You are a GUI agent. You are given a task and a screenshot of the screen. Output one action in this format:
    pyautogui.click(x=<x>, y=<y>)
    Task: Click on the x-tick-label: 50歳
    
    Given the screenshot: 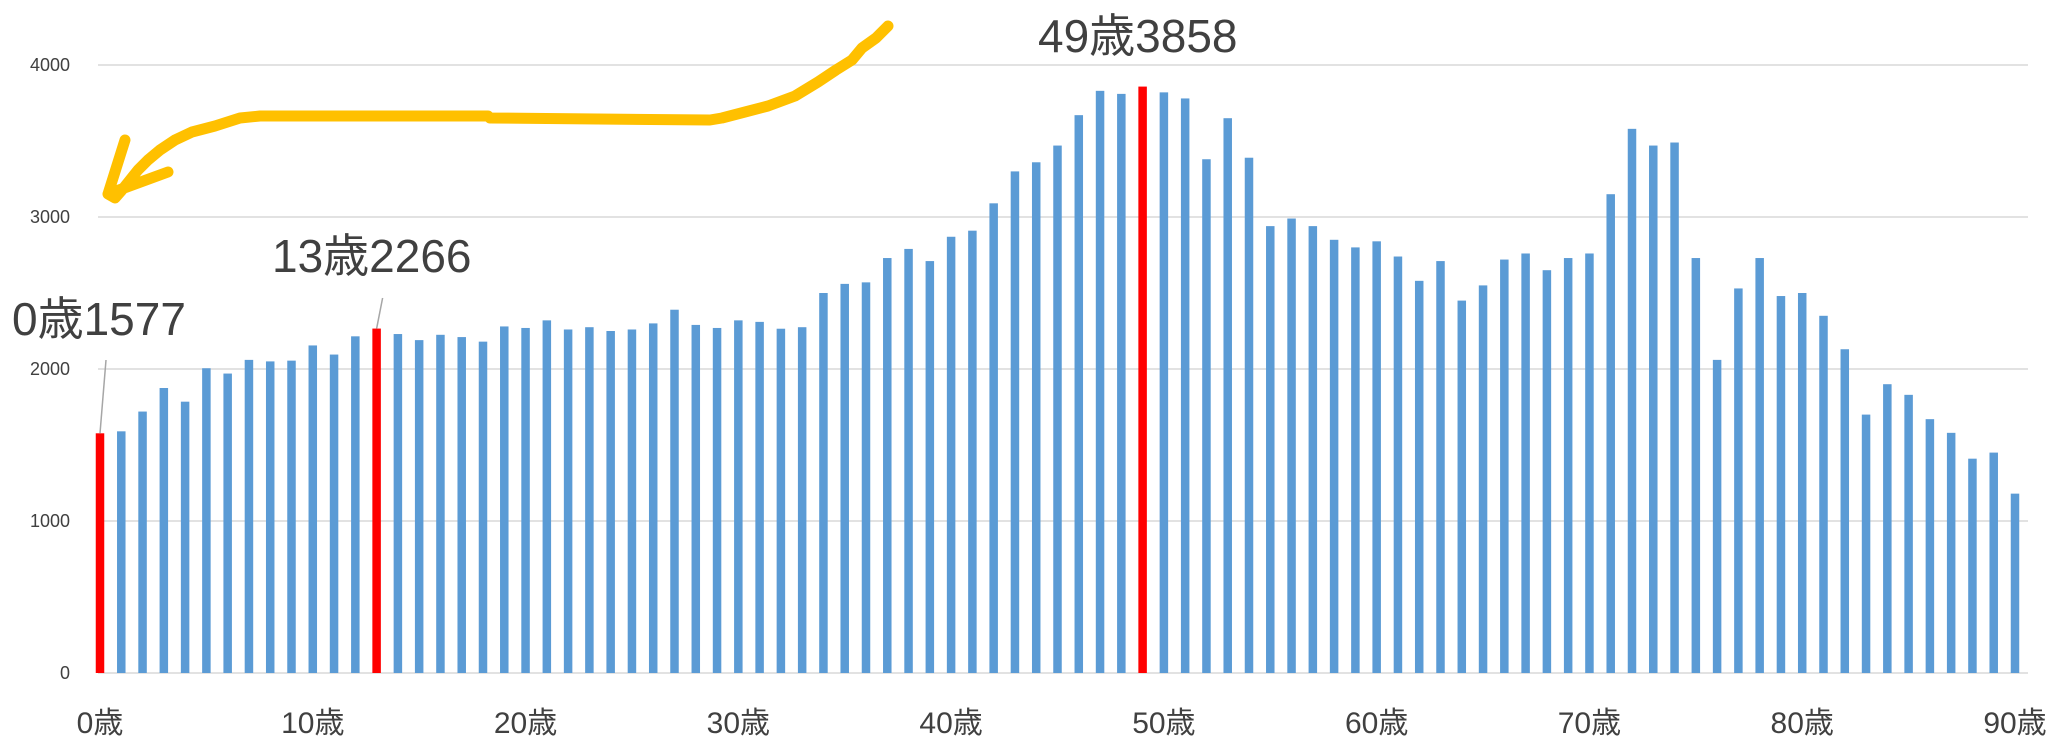 What is the action you would take?
    pyautogui.click(x=1163, y=723)
    